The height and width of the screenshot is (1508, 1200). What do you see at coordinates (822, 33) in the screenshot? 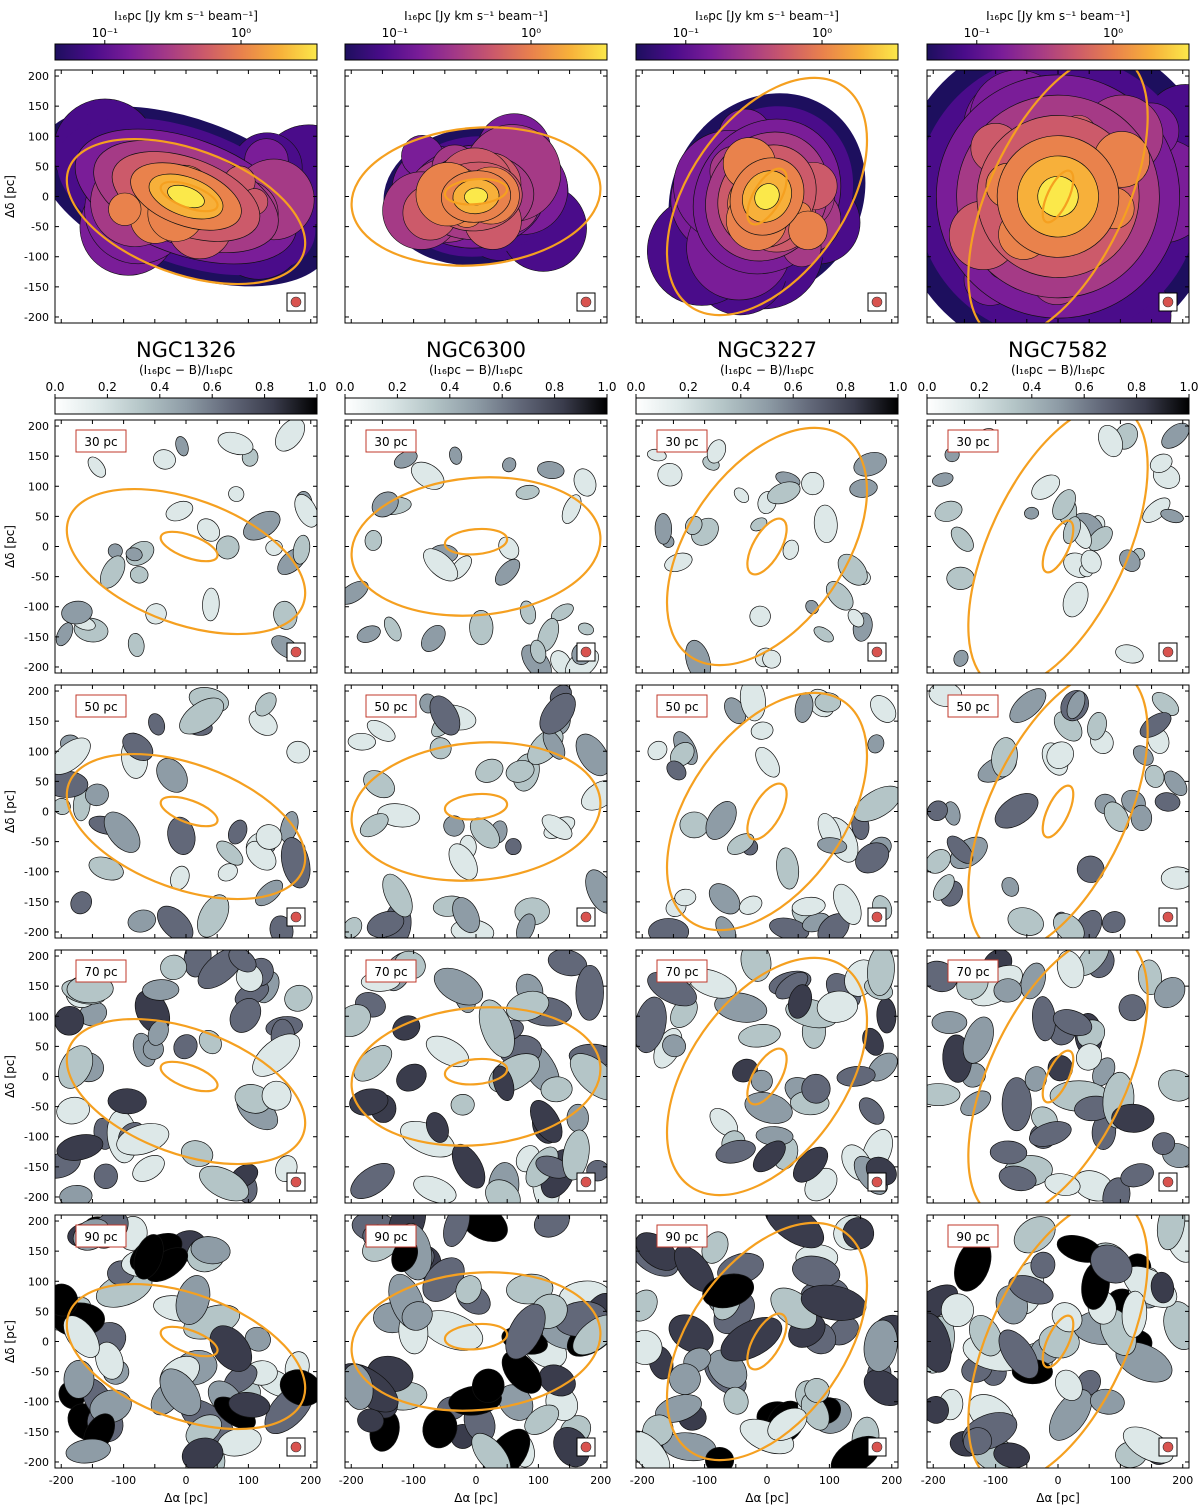
I see `top-colorbar-2-tick-label: 10⁰` at bounding box center [822, 33].